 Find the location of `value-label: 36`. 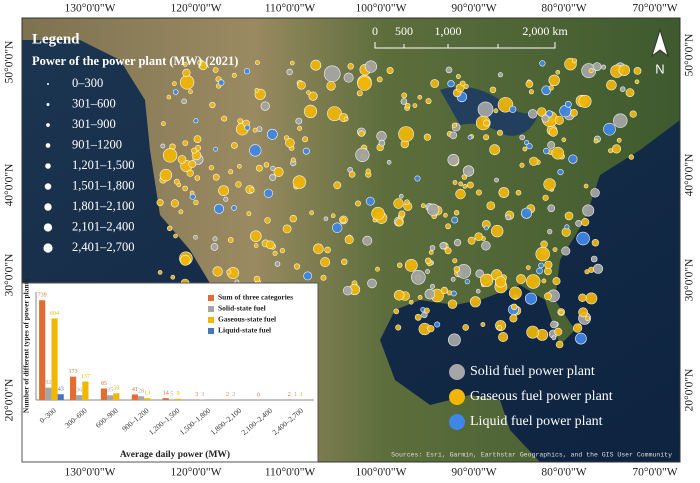

value-label: 36 is located at coordinates (79, 391).